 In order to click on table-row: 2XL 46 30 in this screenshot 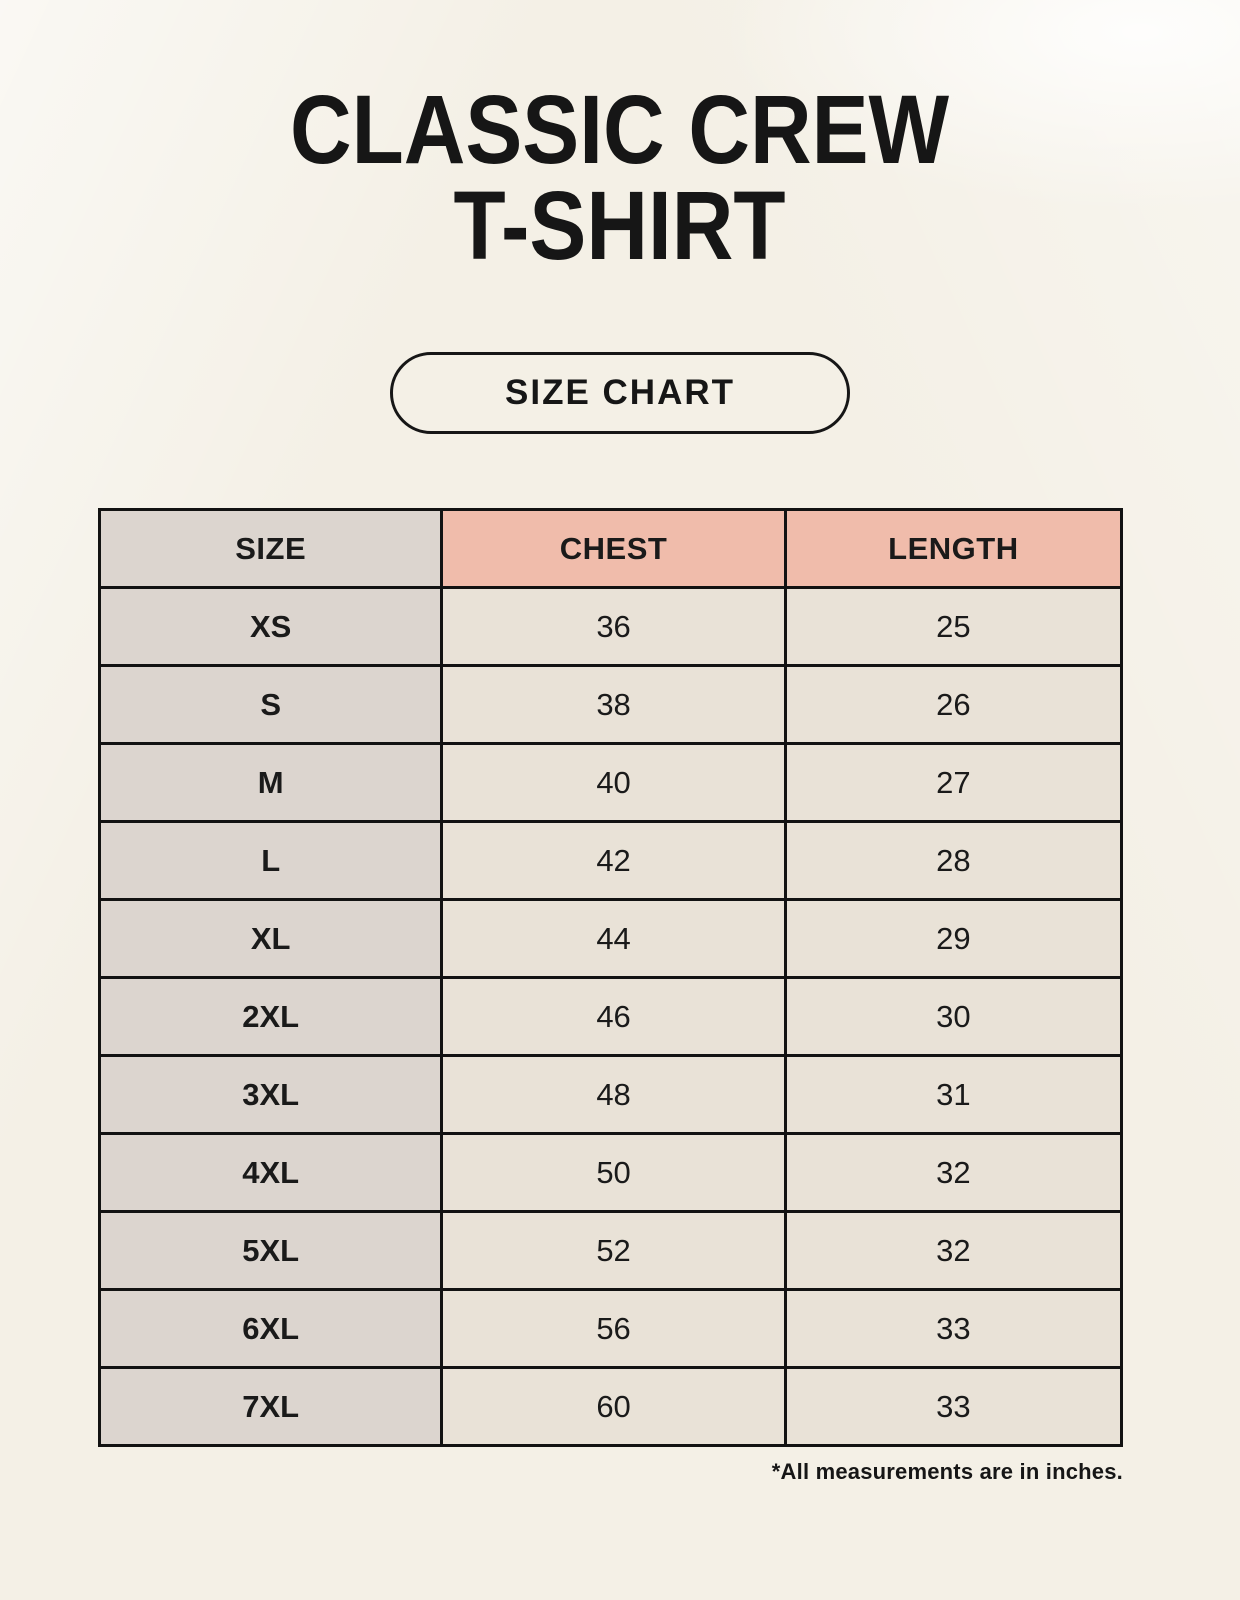, I will do `click(610, 1017)`.